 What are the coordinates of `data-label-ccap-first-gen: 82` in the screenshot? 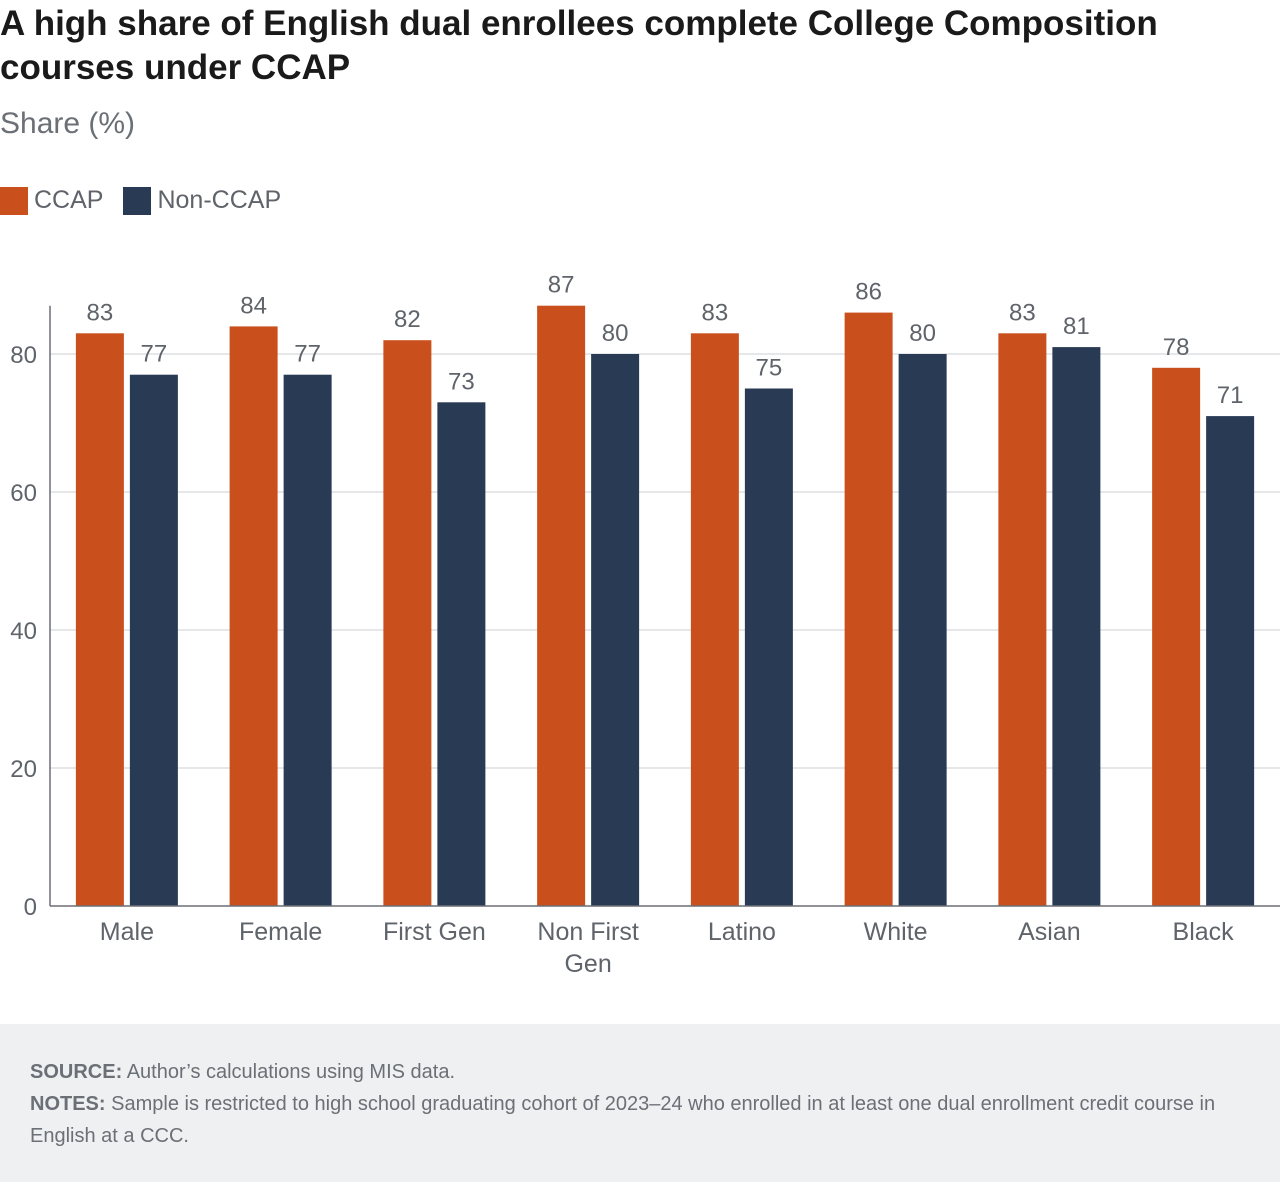 It's located at (407, 319).